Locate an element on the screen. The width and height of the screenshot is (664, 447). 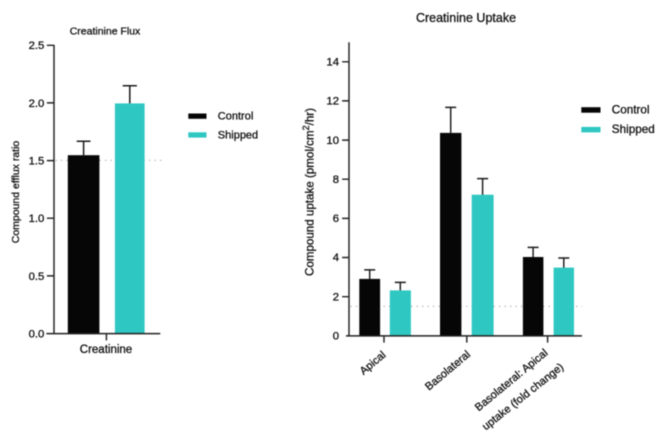
svg-text: 14 is located at coordinates (332, 63).